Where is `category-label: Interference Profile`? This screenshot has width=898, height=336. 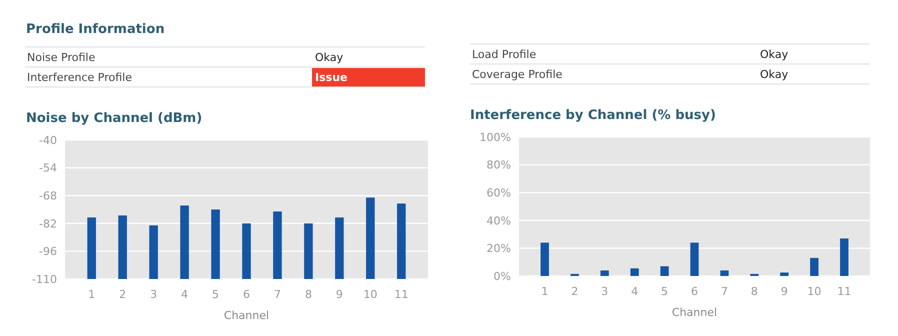
category-label: Interference Profile is located at coordinates (79, 77).